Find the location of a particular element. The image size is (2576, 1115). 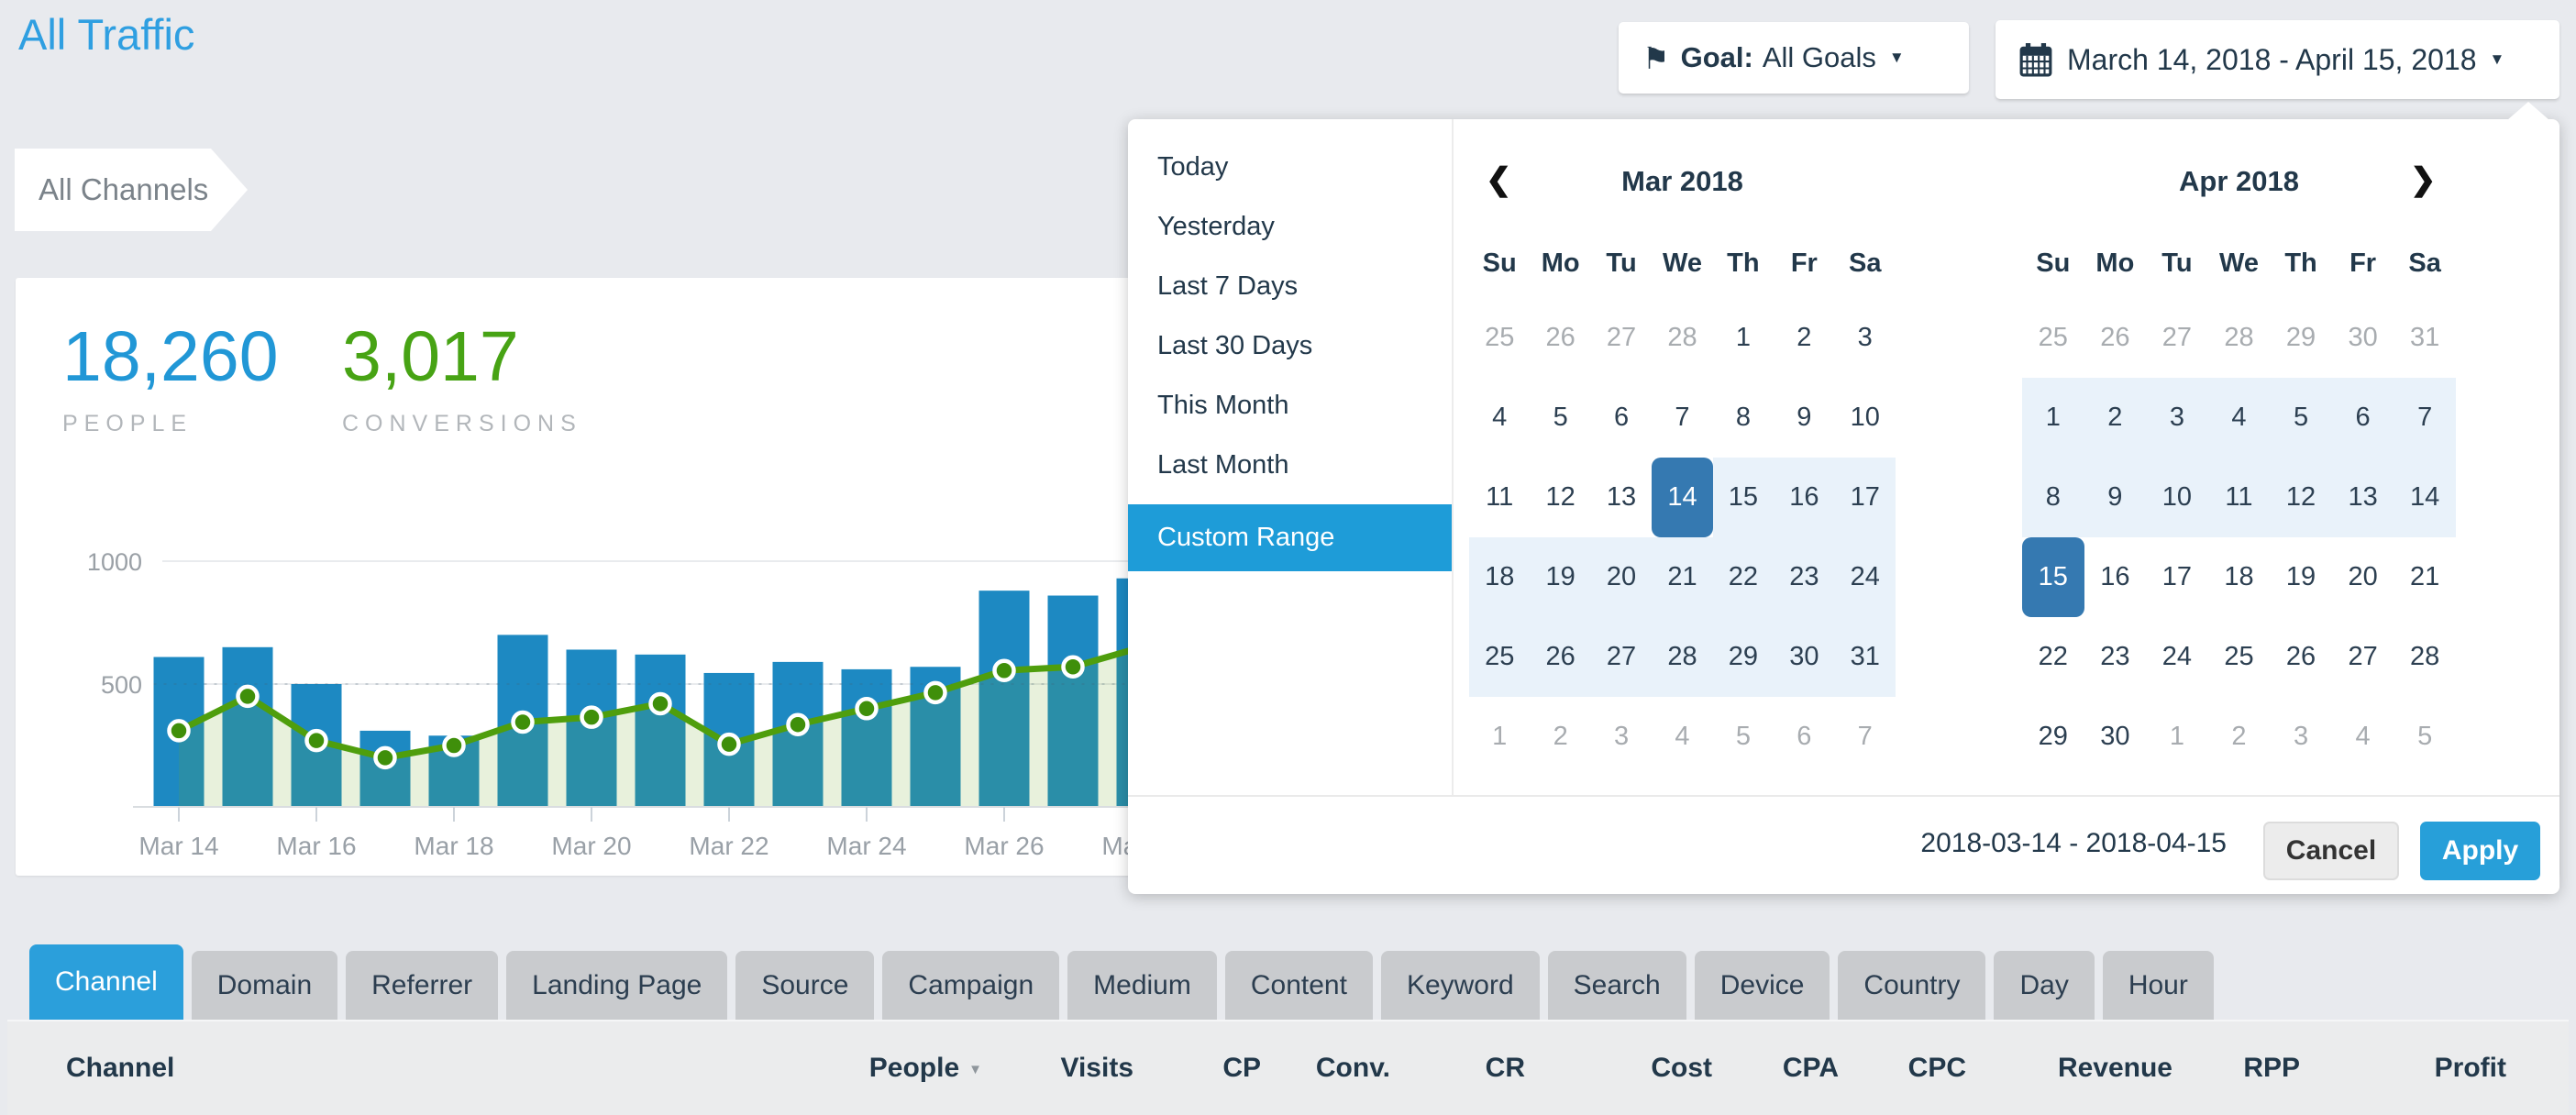

tab-search: Search is located at coordinates (1616, 985).